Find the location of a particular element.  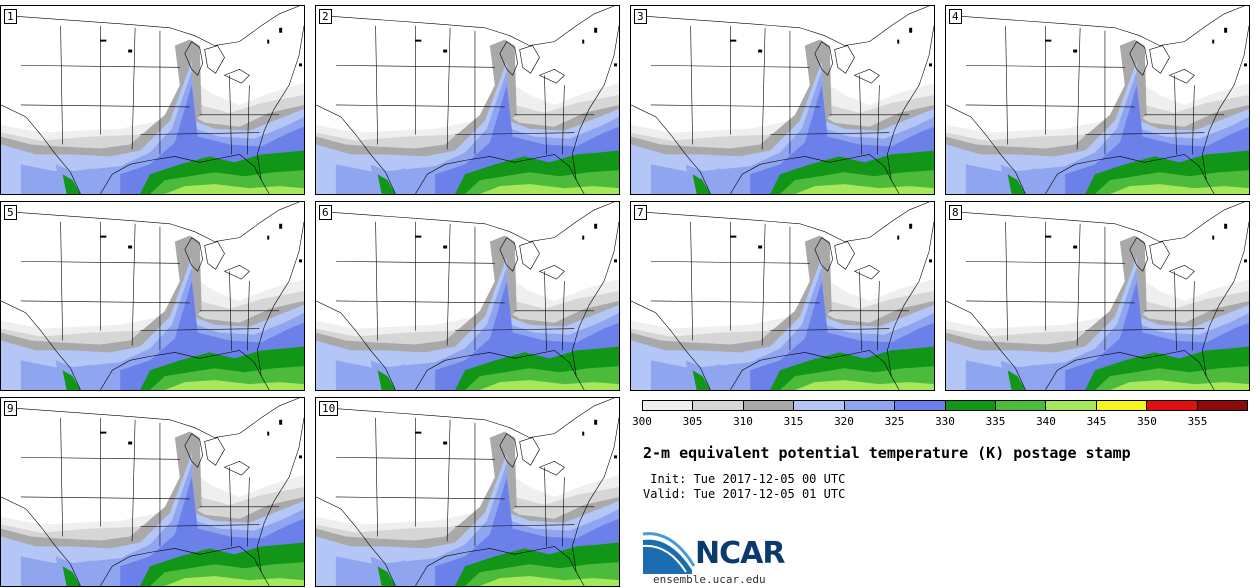

colorbar-labels: 300 305 310 315 320 325 330 335 340 345 350 355 is located at coordinates (940, 422).